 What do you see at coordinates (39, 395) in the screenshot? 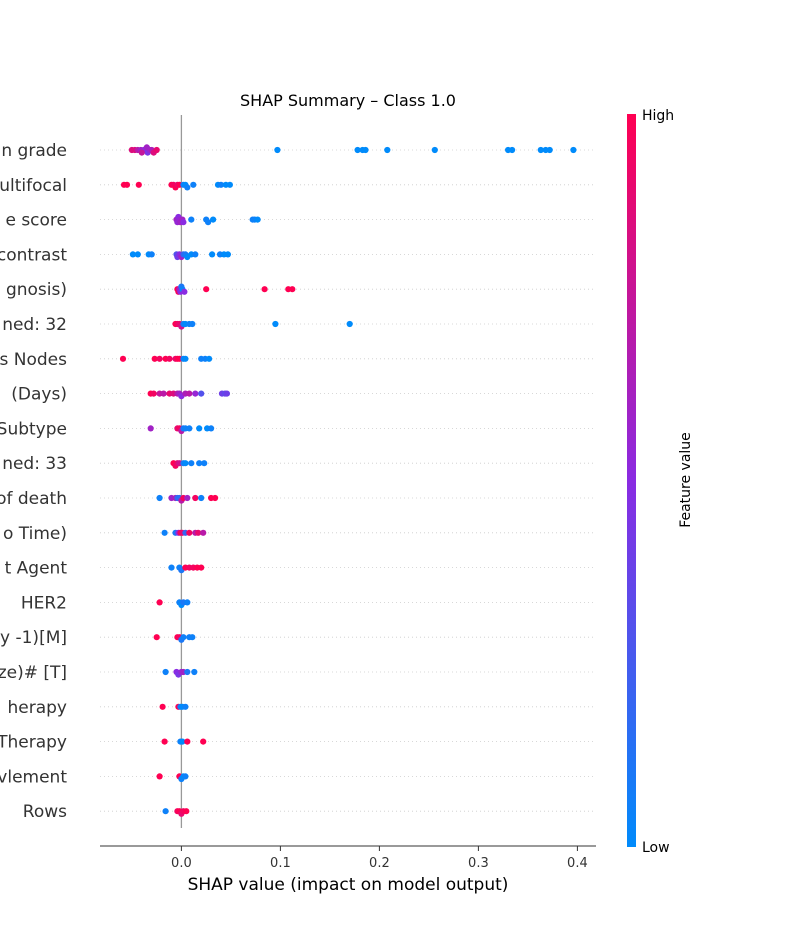
I see `feature-label-days: (Days)` at bounding box center [39, 395].